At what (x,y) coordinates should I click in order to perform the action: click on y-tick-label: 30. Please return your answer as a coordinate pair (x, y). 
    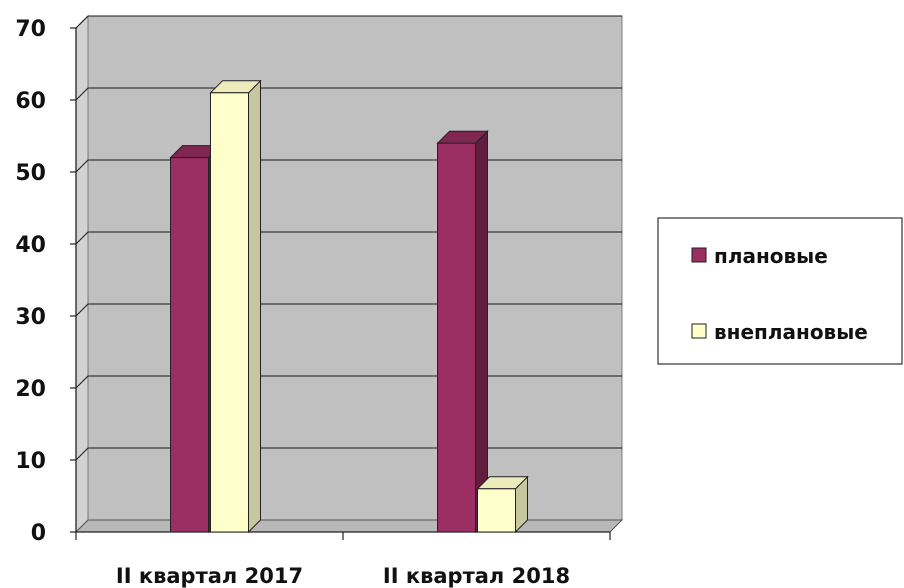
    Looking at the image, I should click on (30, 317).